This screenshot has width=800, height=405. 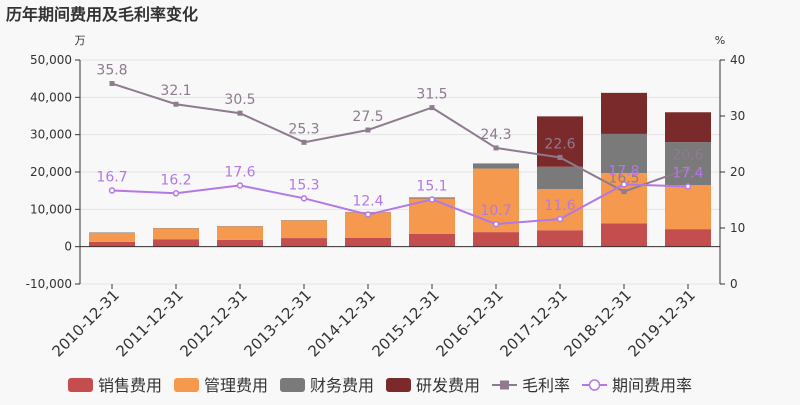 I want to click on data-label: 17.6, so click(x=239, y=172).